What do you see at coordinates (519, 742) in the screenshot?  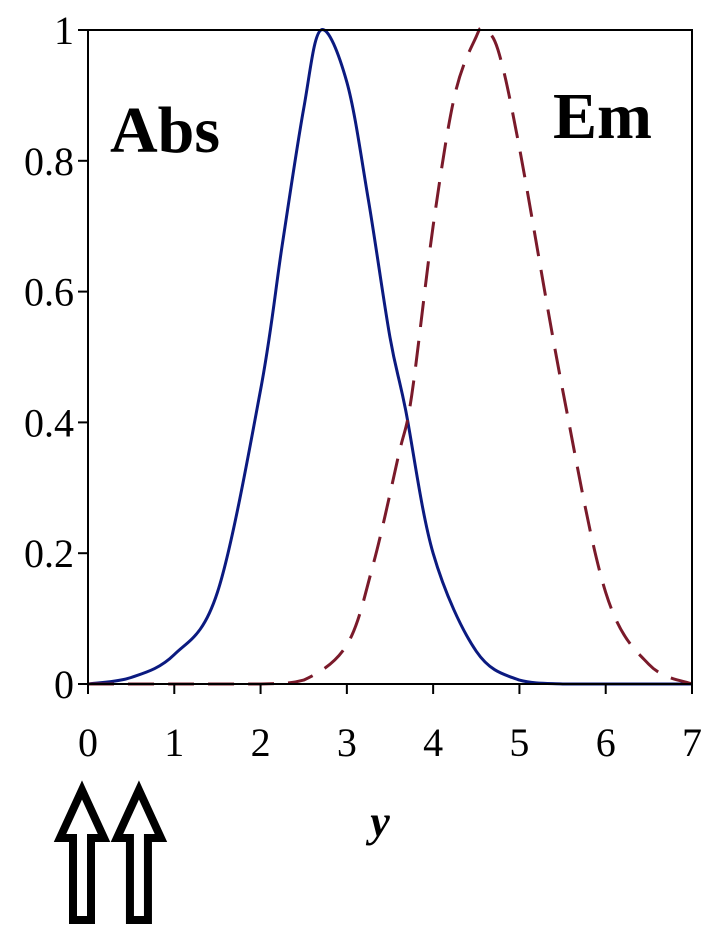 I see `x-tick-label: 5` at bounding box center [519, 742].